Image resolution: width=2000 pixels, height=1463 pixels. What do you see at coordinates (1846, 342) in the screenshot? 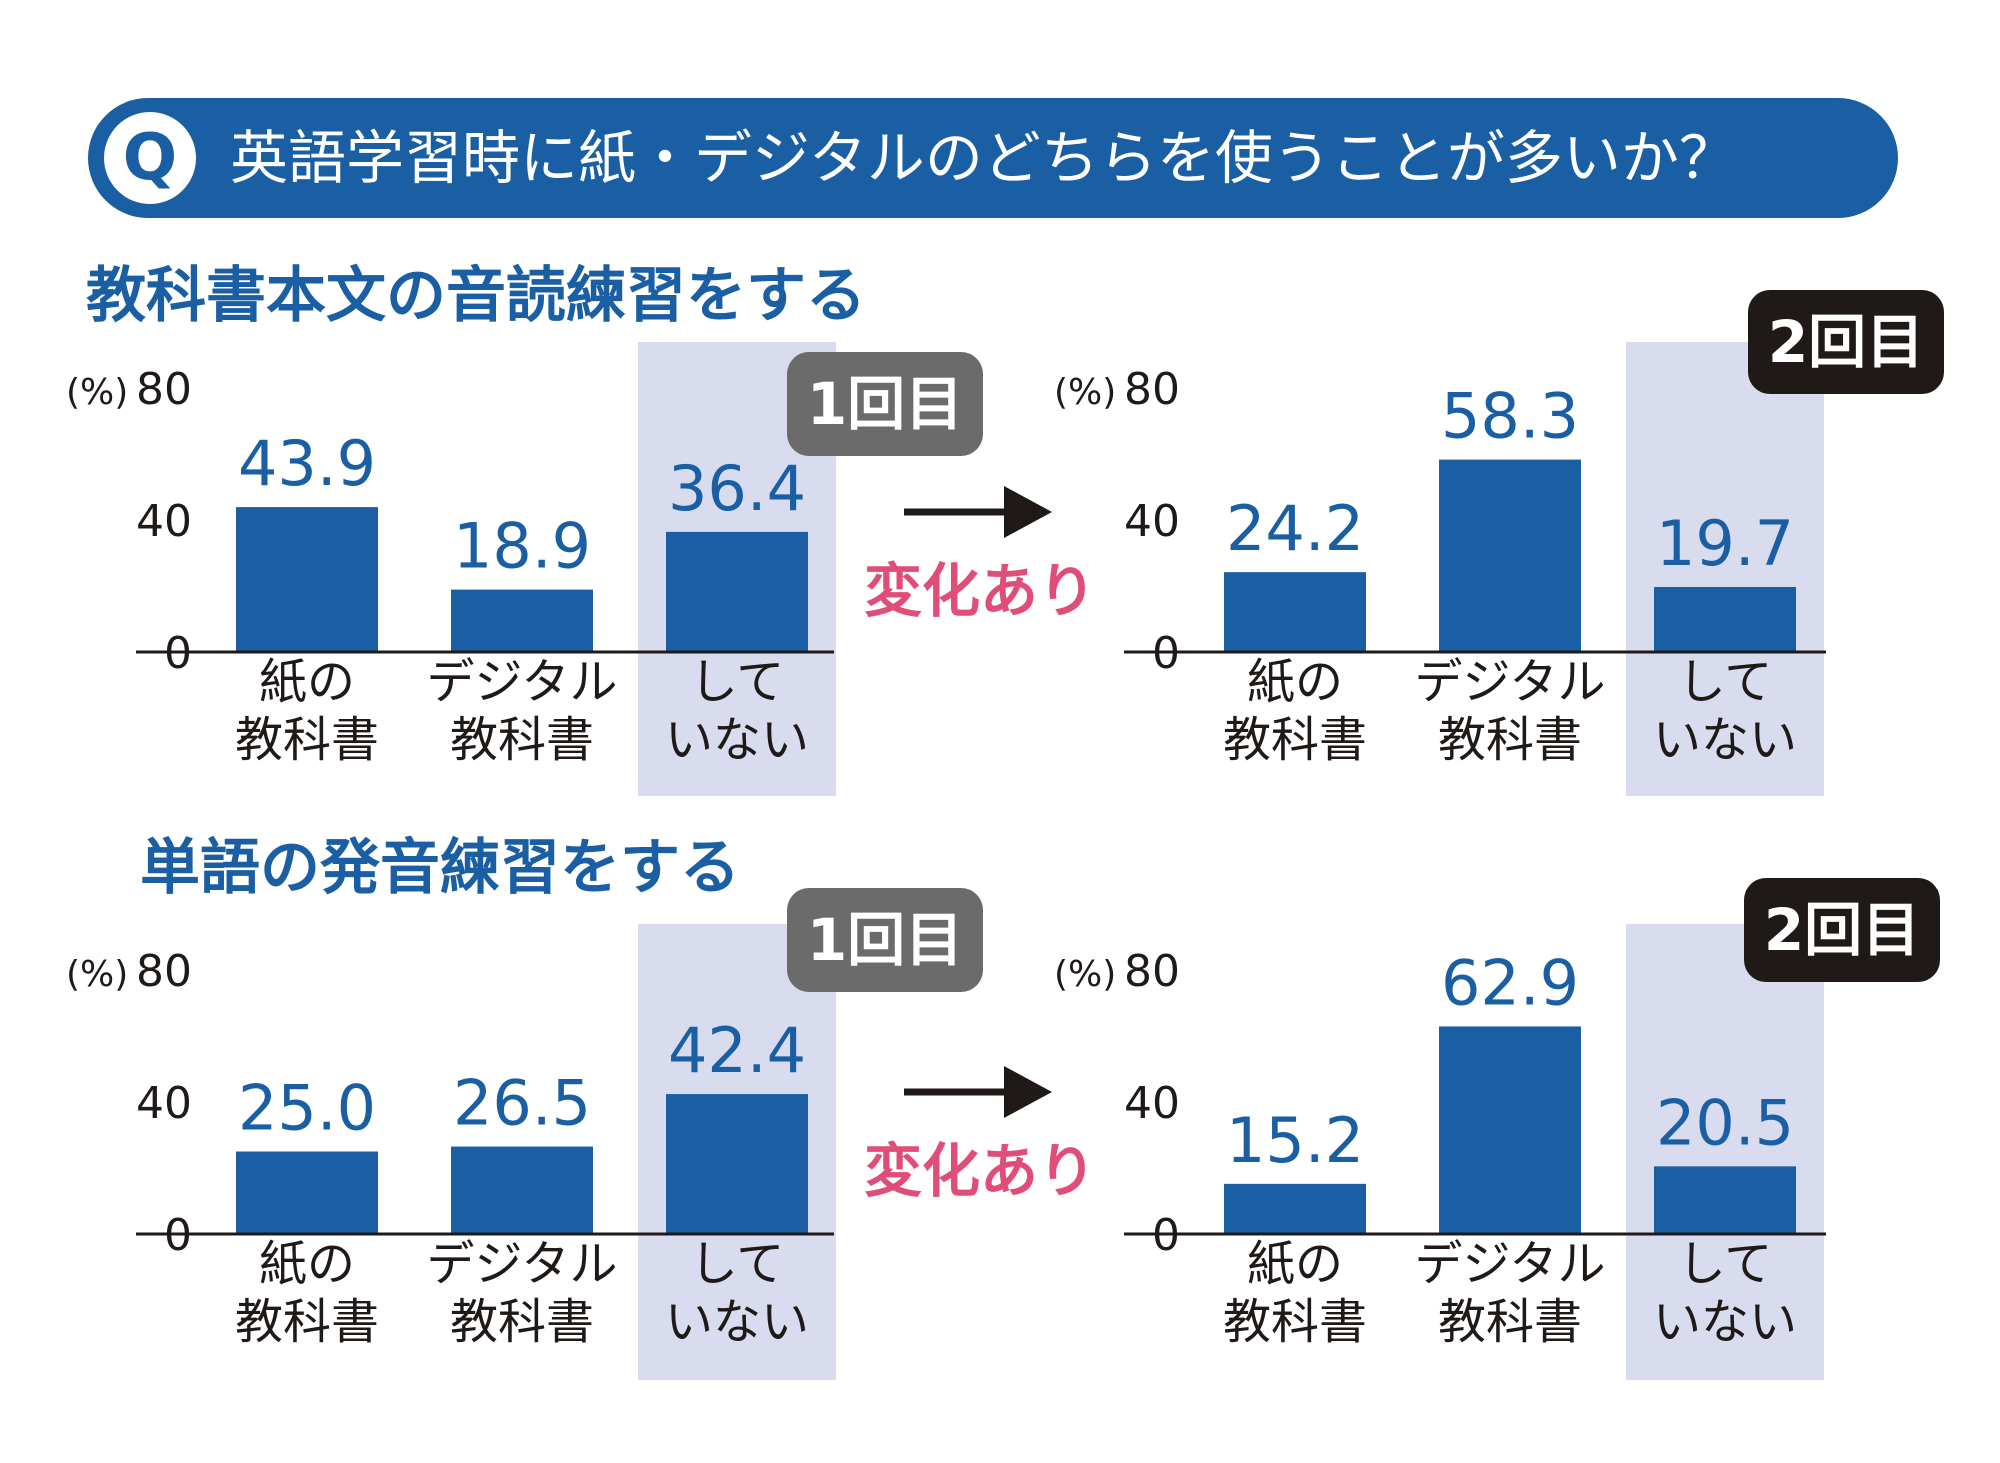
I see `round2-badge-reading: 2回目` at bounding box center [1846, 342].